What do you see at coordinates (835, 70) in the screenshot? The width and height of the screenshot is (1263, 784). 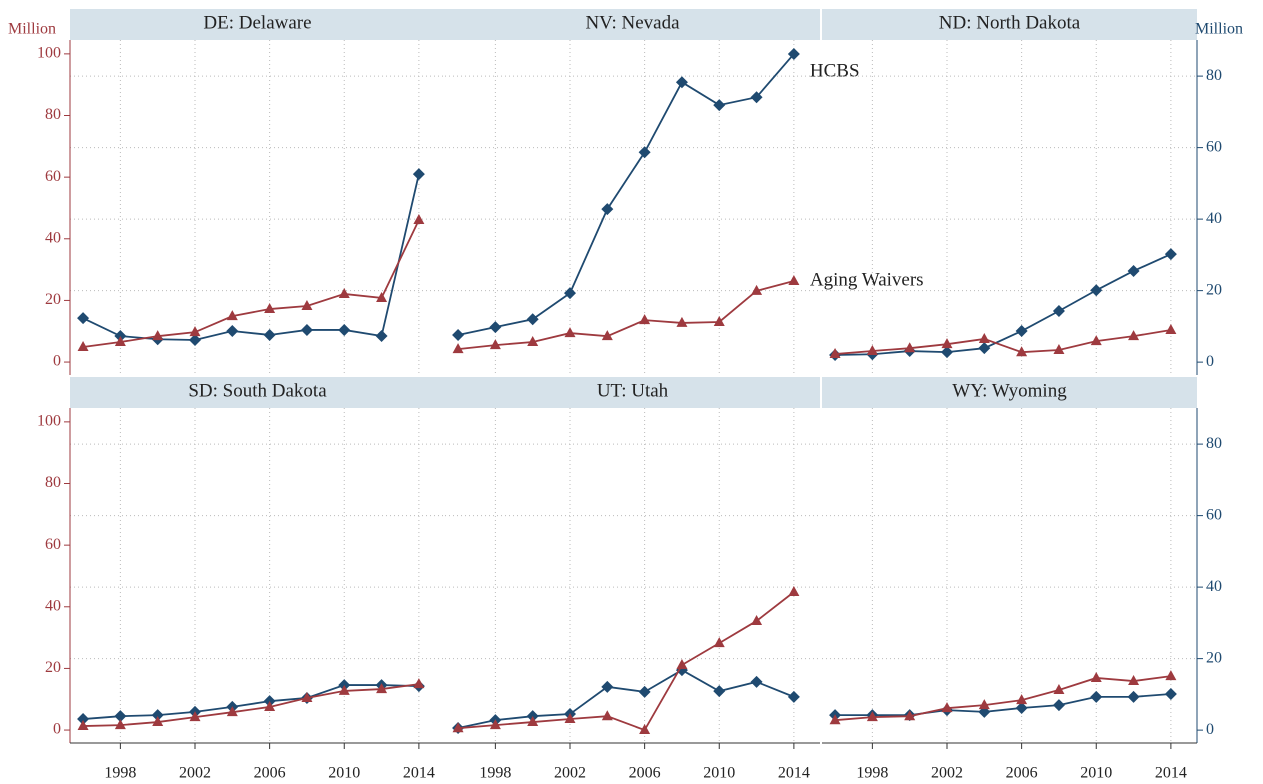 I see `series-label: HCBS` at bounding box center [835, 70].